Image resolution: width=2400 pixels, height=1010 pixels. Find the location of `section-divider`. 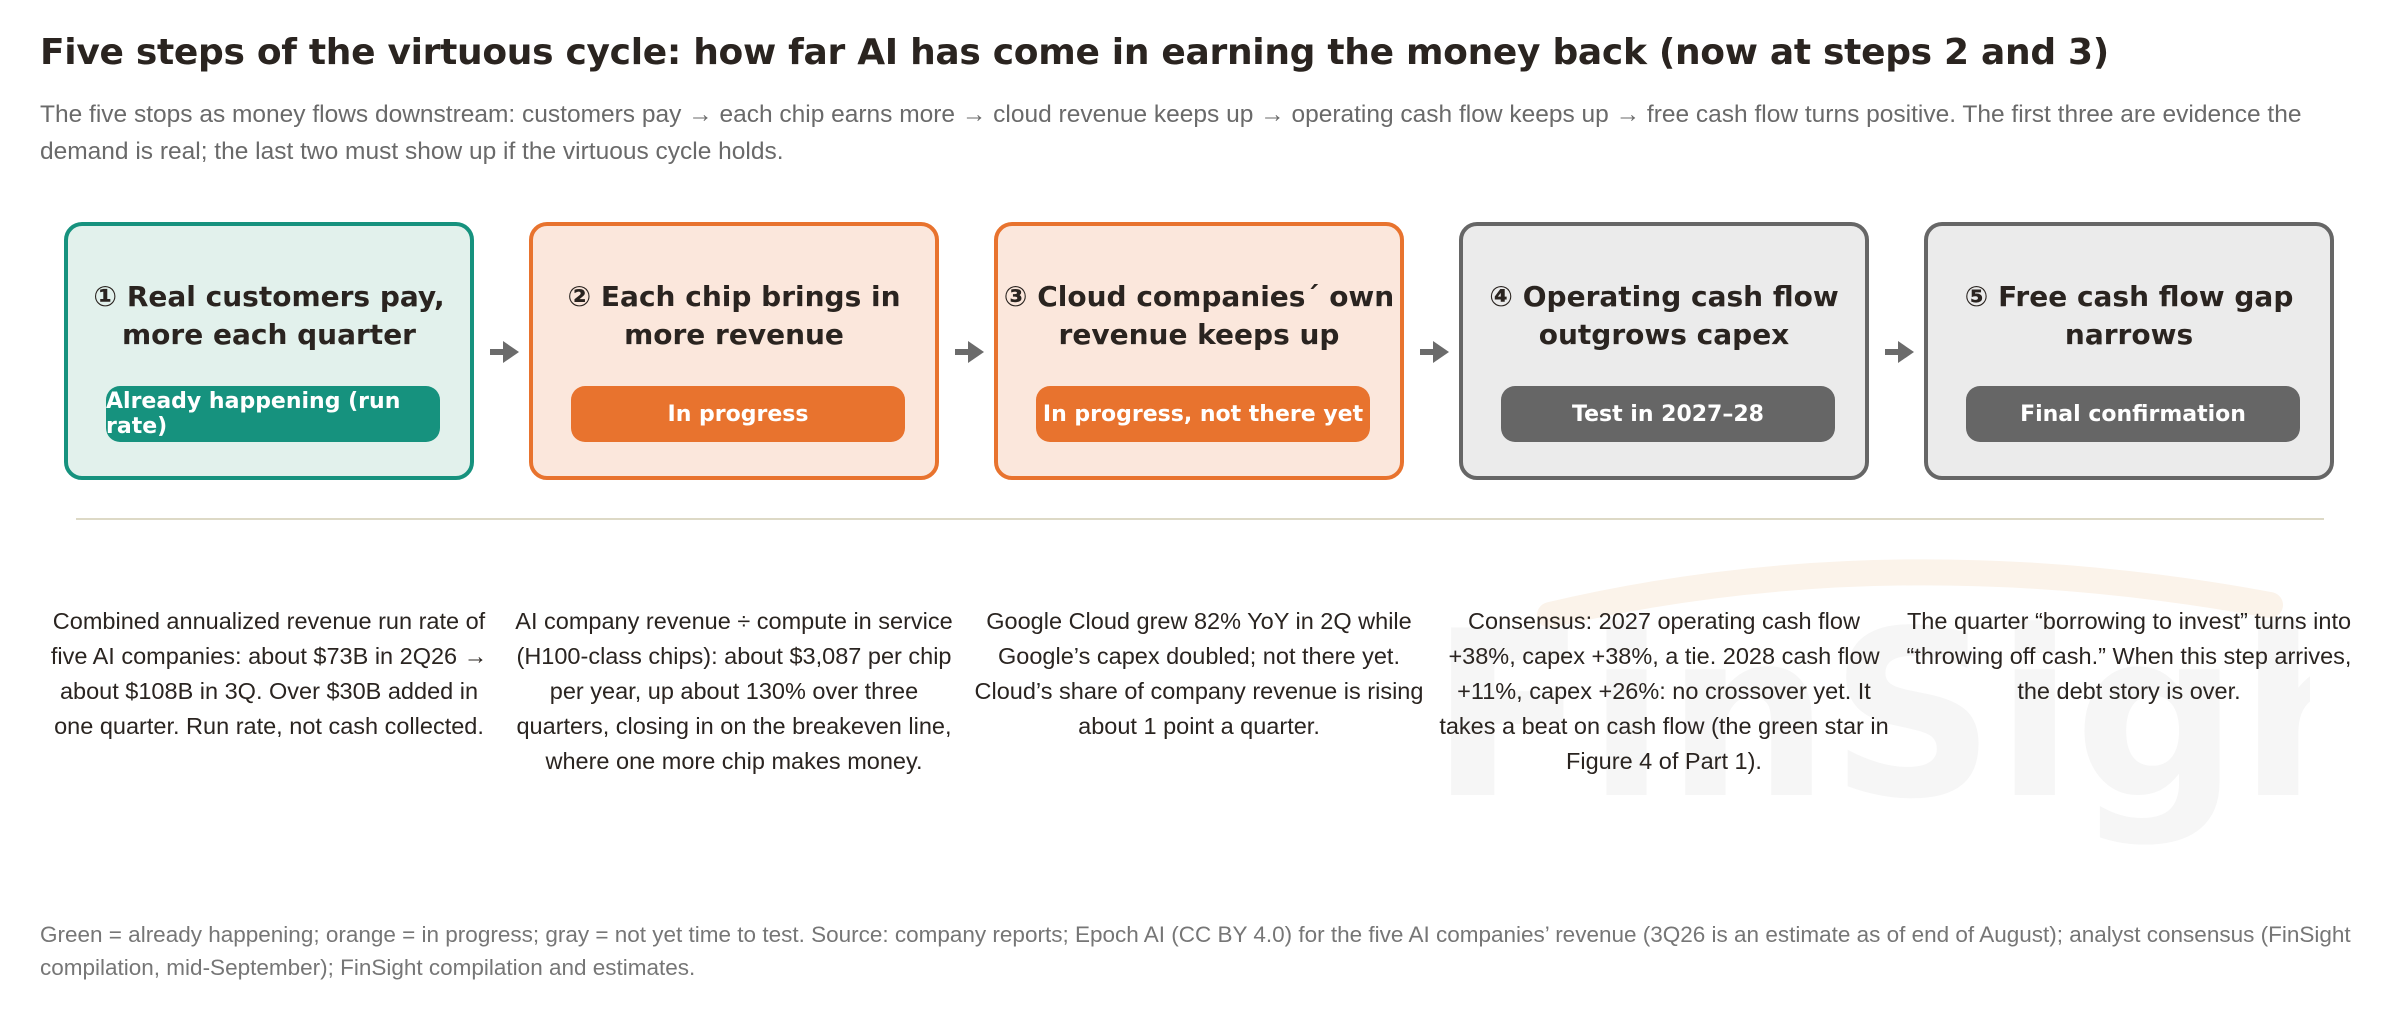

section-divider is located at coordinates (1200, 519).